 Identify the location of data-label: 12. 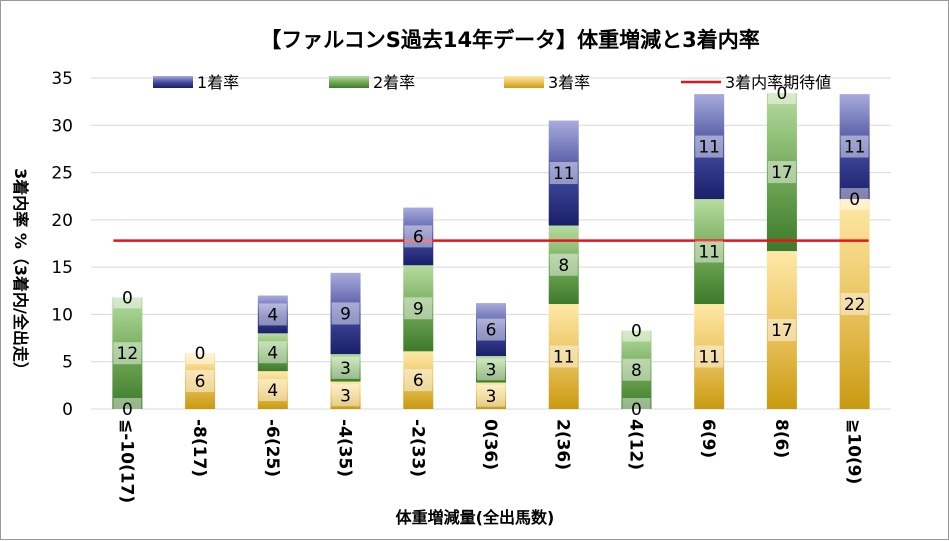
(128, 354).